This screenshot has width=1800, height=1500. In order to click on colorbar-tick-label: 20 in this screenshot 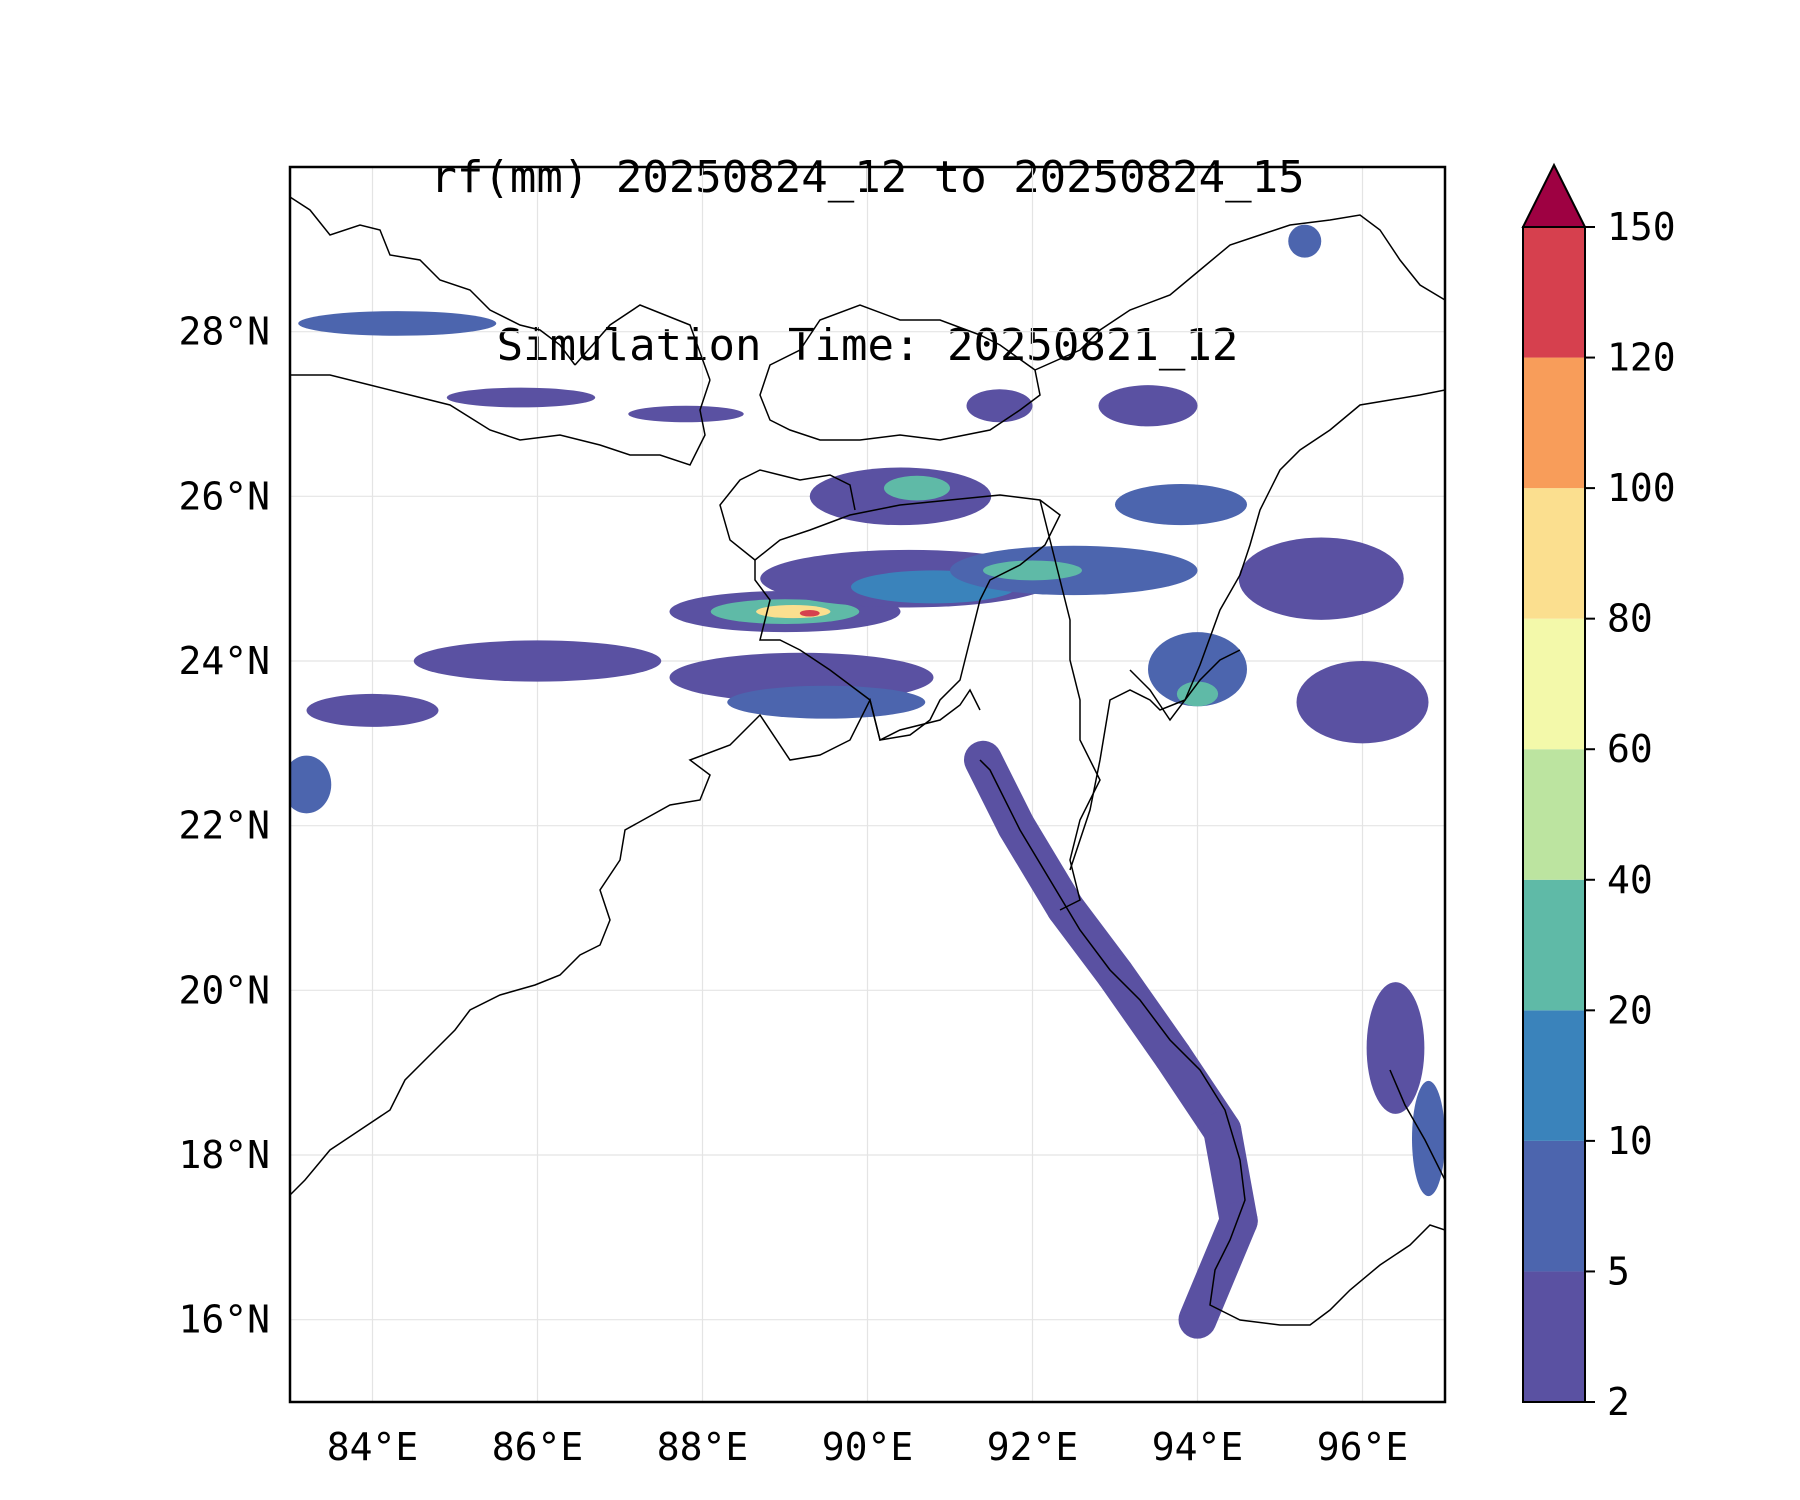, I will do `click(1630, 1010)`.